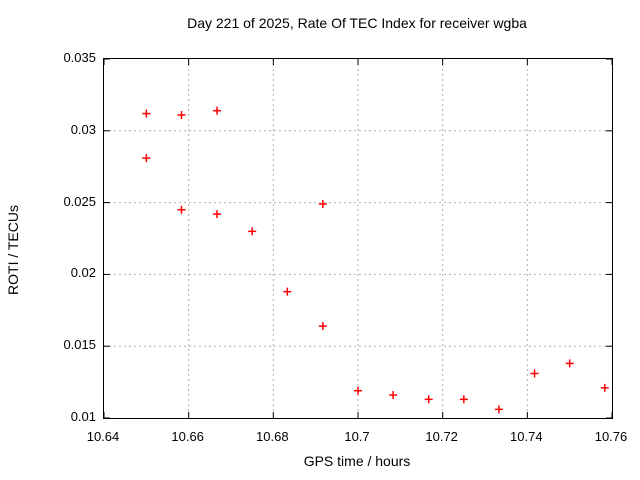  What do you see at coordinates (611, 436) in the screenshot?
I see `x-tick-label: 10.76` at bounding box center [611, 436].